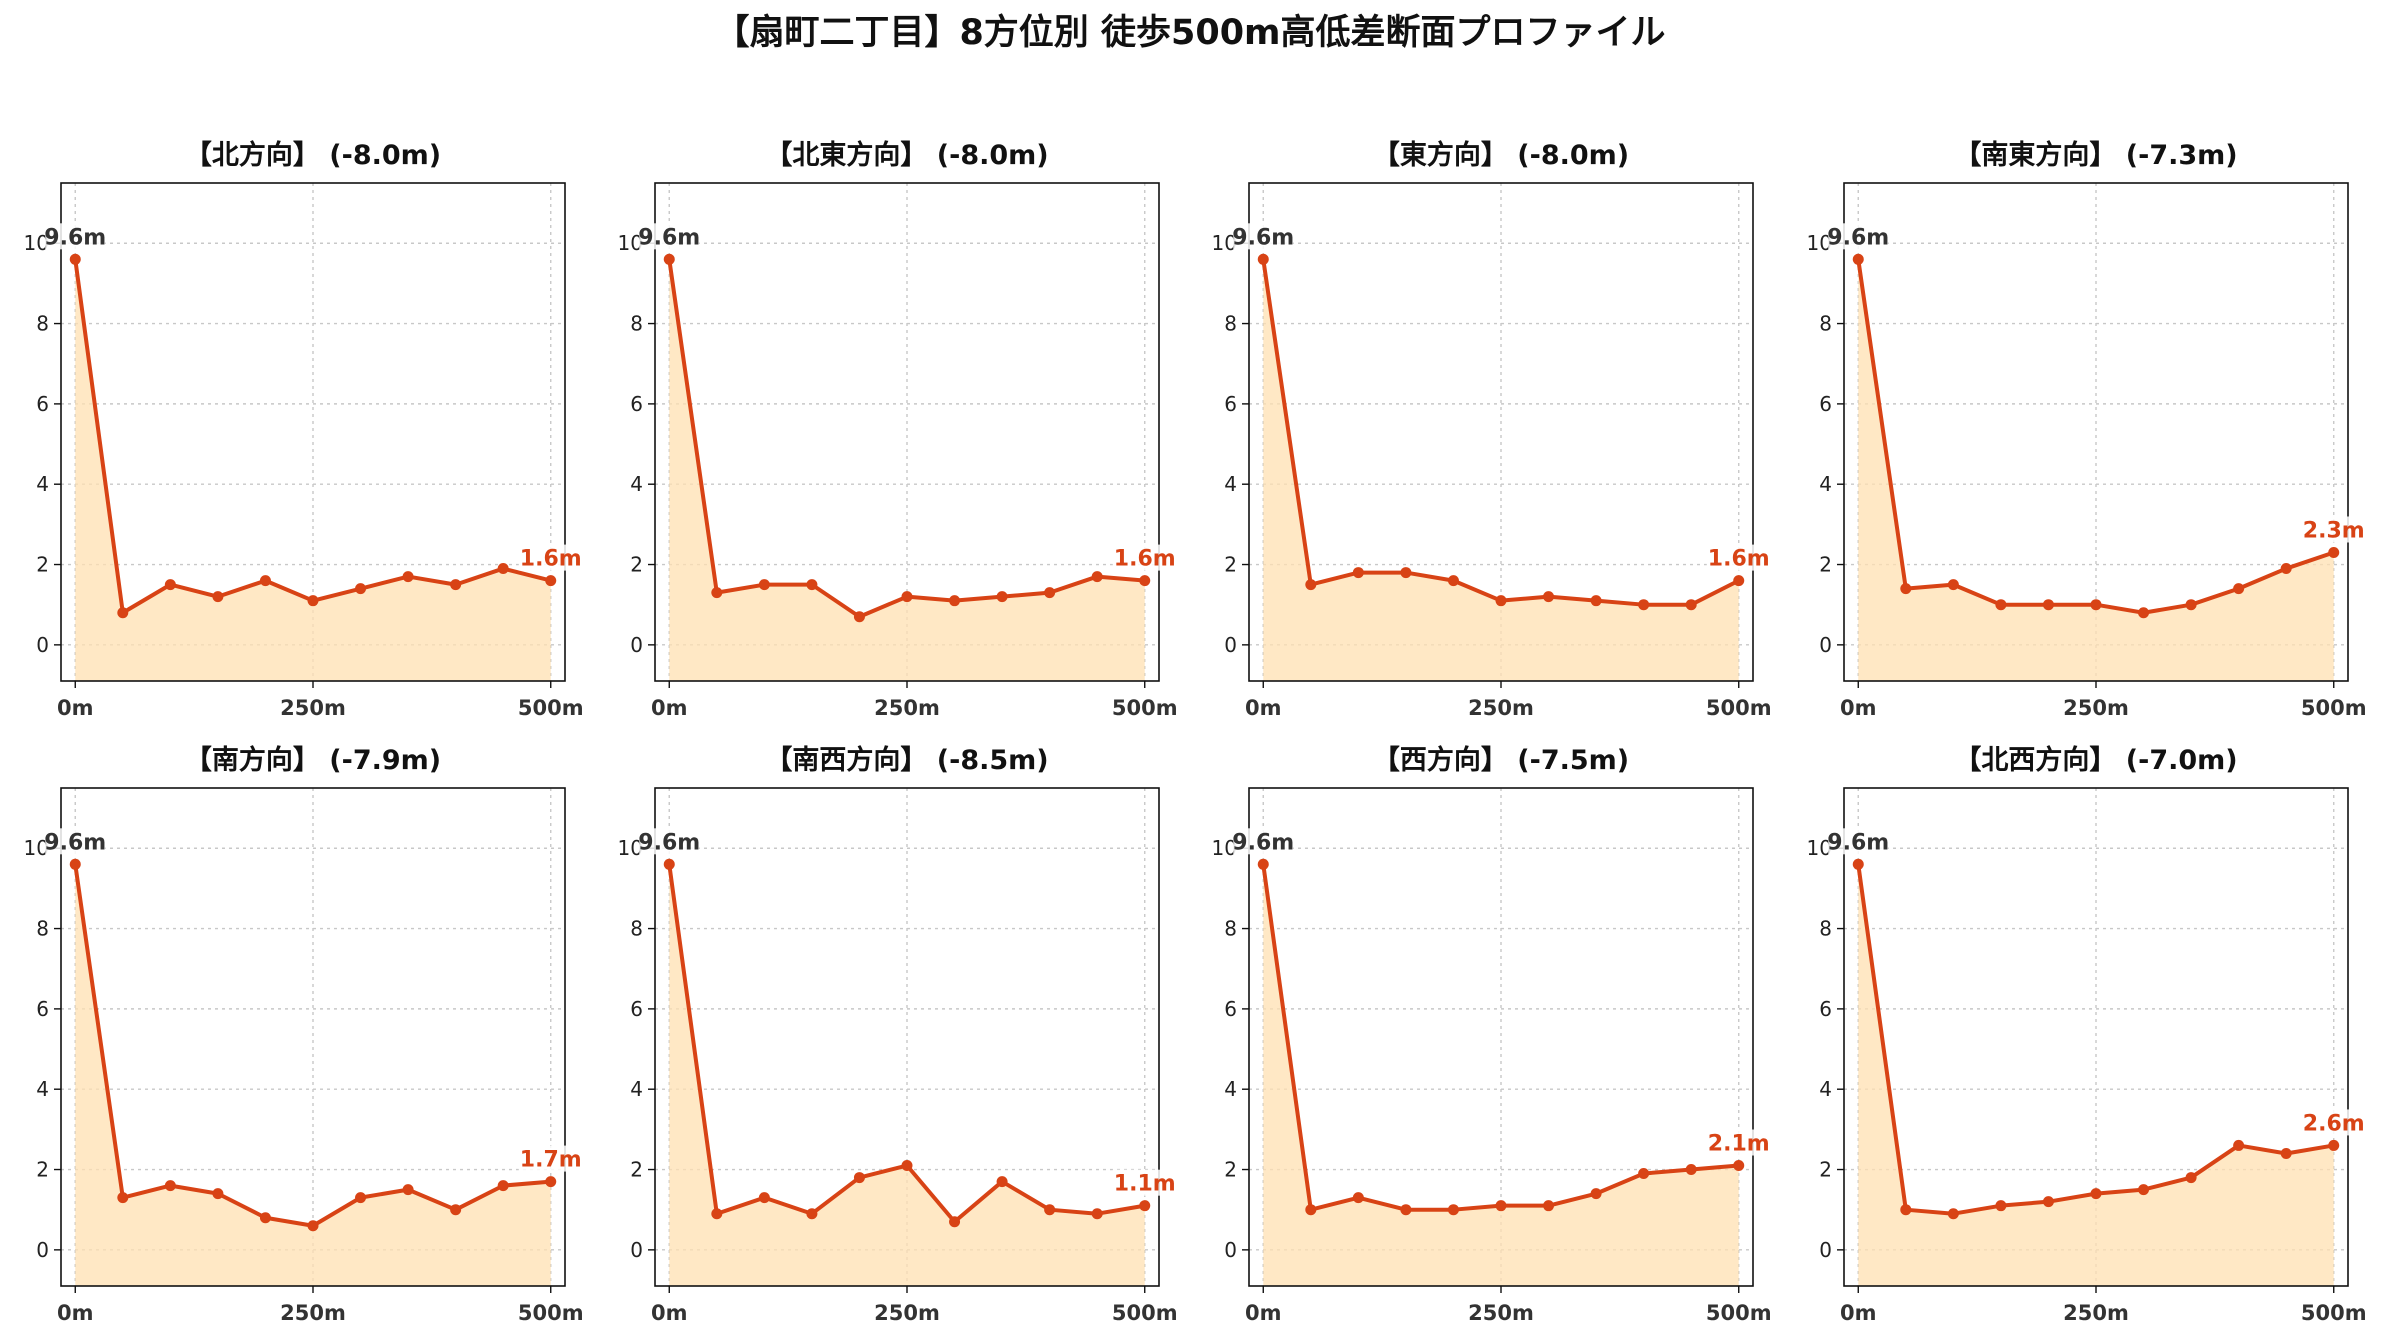 The height and width of the screenshot is (1340, 2381). I want to click on chart-panel: 【西方向】 (-7.5m) 0 2 4 6 8 10 0m 250m 500m 9.6m 2.1m, so click(1492, 1034).